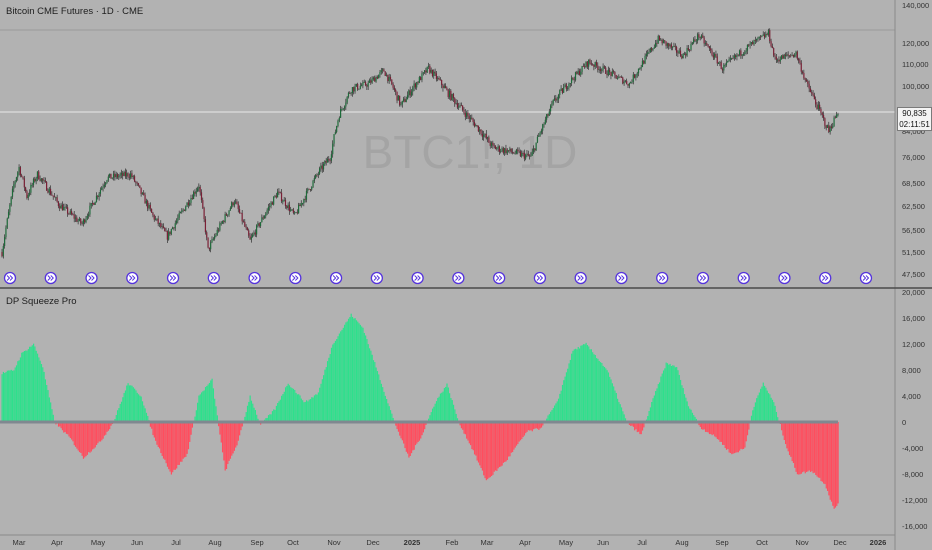 The image size is (932, 550). What do you see at coordinates (75, 11) in the screenshot?
I see `symbol-title: Bitcoin CME Futures · 1D · CME` at bounding box center [75, 11].